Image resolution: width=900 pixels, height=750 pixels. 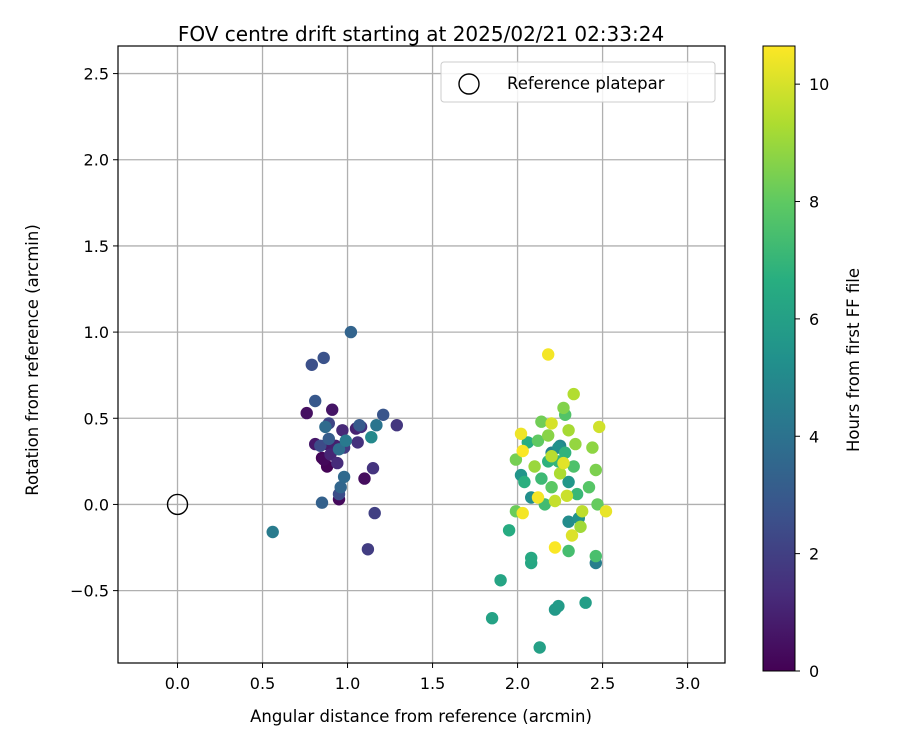 I want to click on y-tick-label: −0.5, so click(x=89, y=591).